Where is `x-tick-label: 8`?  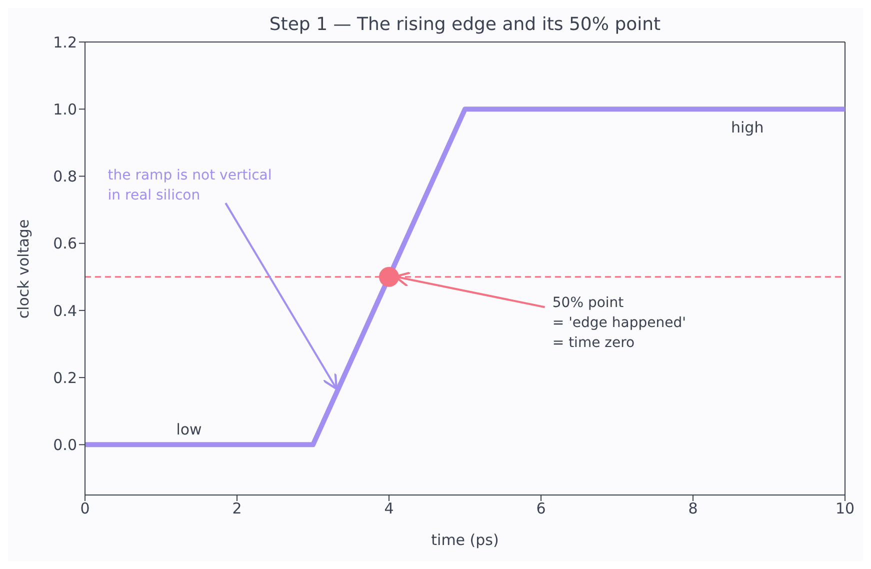
x-tick-label: 8 is located at coordinates (693, 509).